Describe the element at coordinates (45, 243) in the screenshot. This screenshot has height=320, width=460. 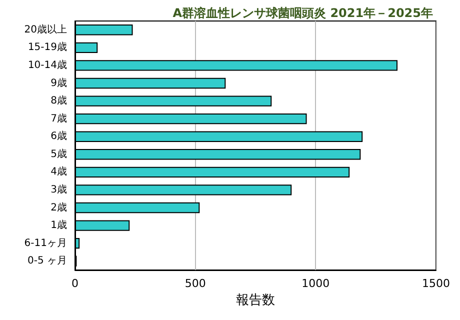
I see `y-tick-label: 6-11ヶ月` at that location.